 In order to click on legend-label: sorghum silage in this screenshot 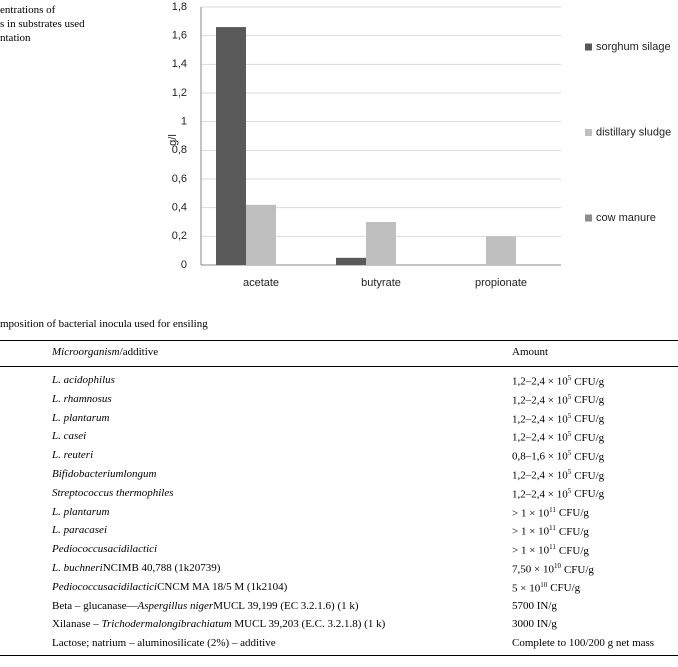, I will do `click(633, 47)`.